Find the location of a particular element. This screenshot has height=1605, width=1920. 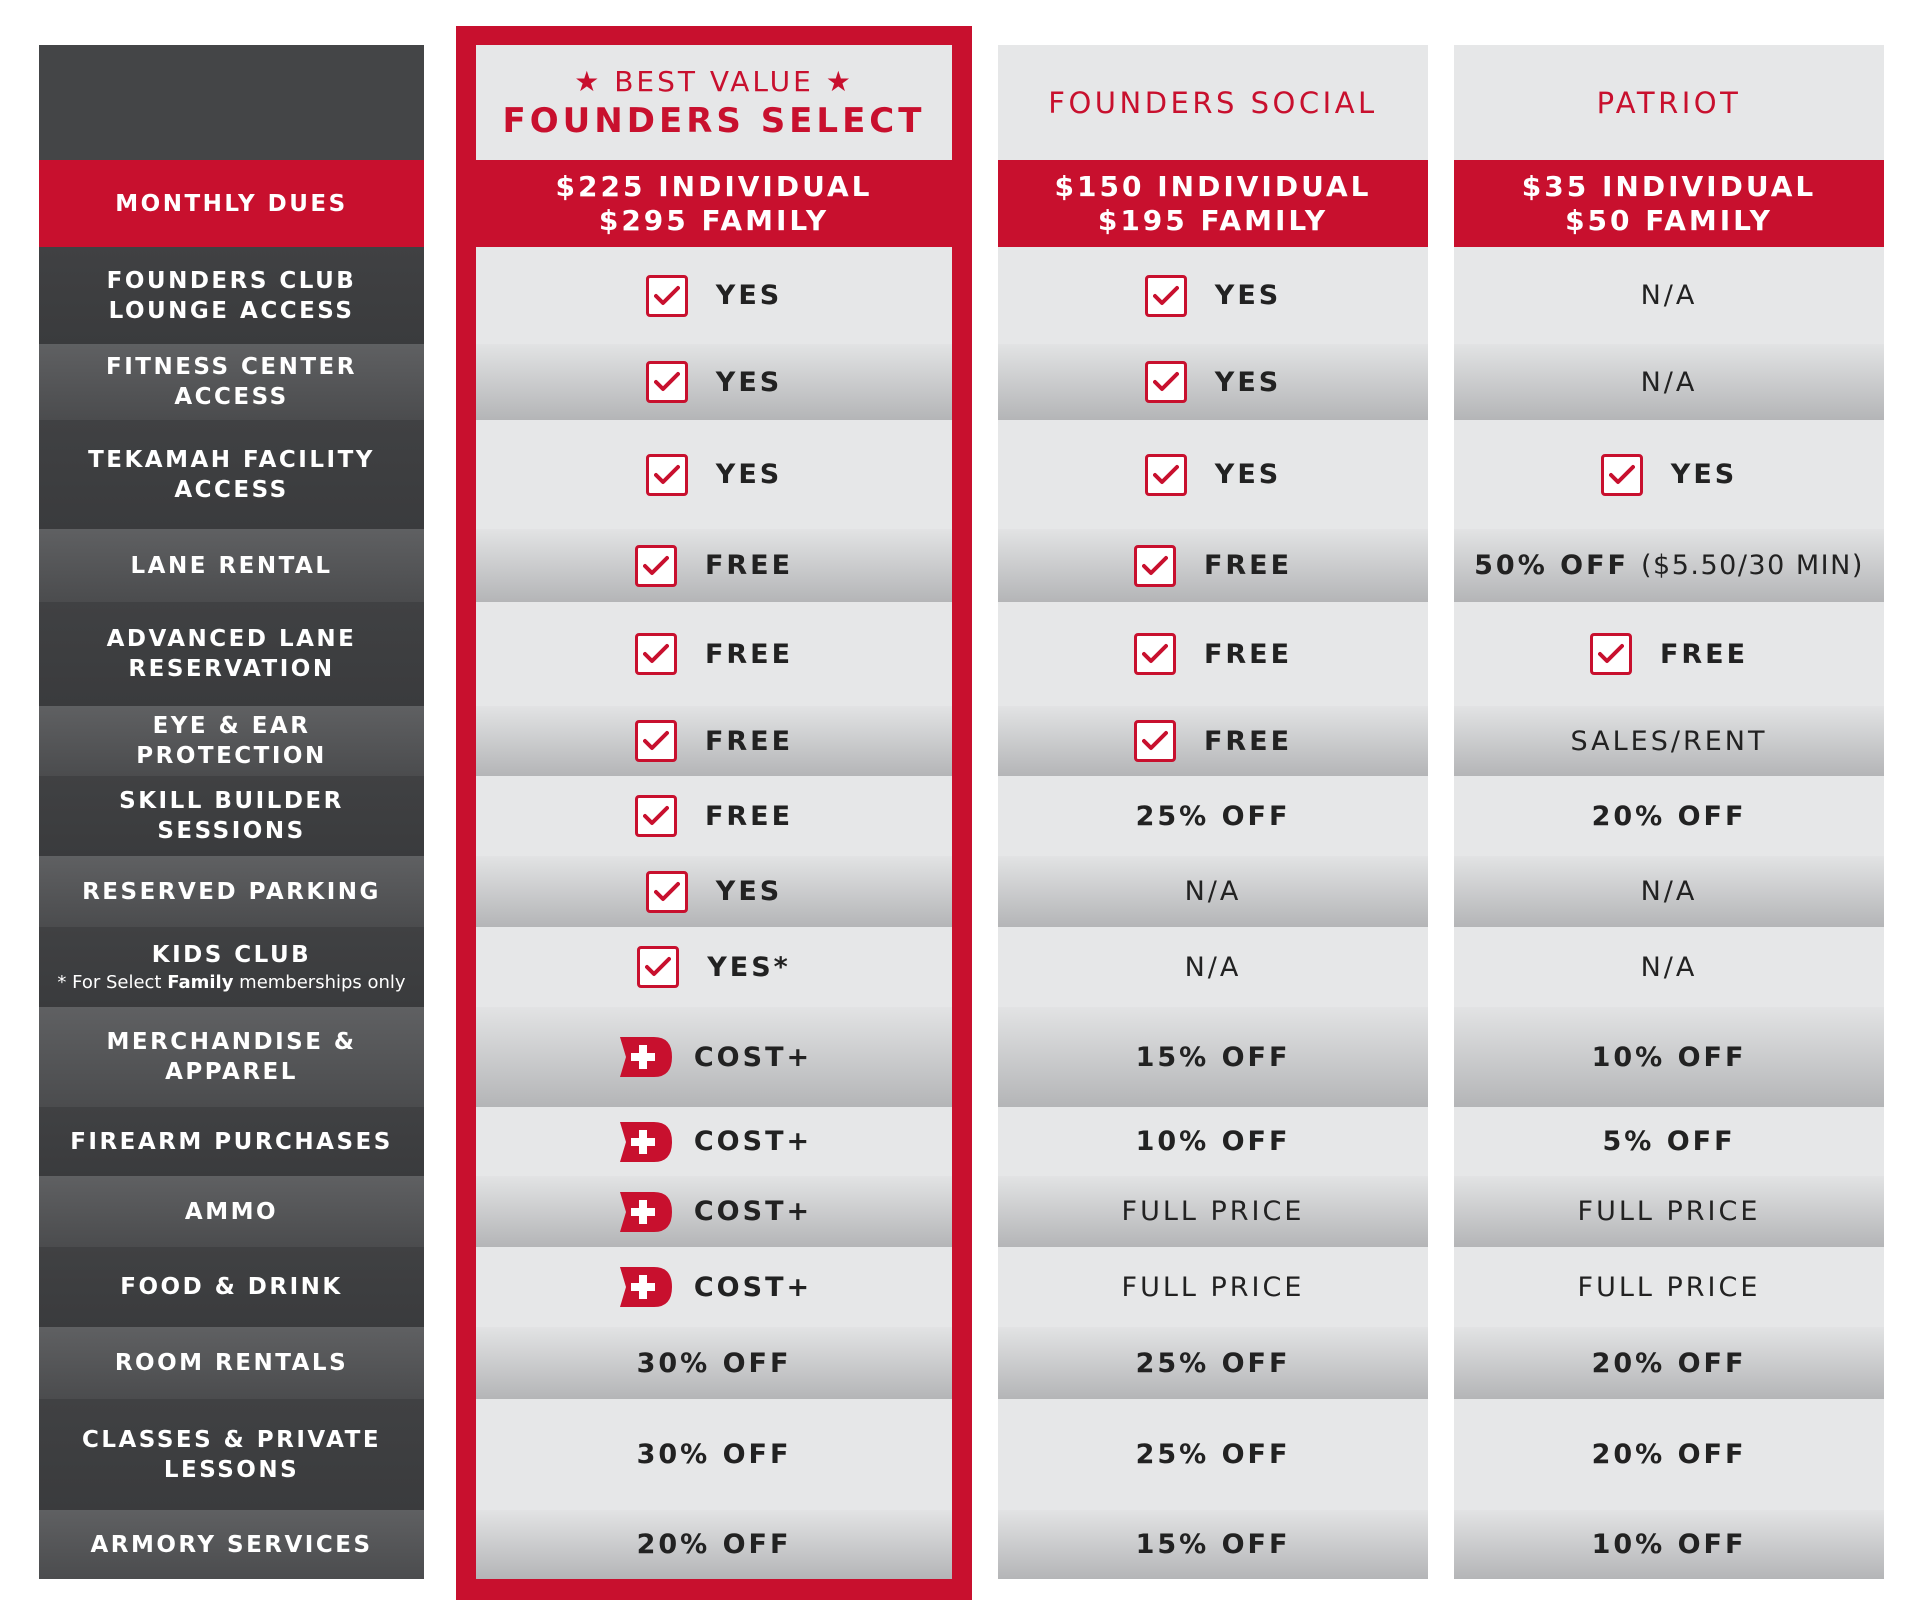

value-cell-founders-social-eye-and-ear-protection: FREE is located at coordinates (1213, 741).